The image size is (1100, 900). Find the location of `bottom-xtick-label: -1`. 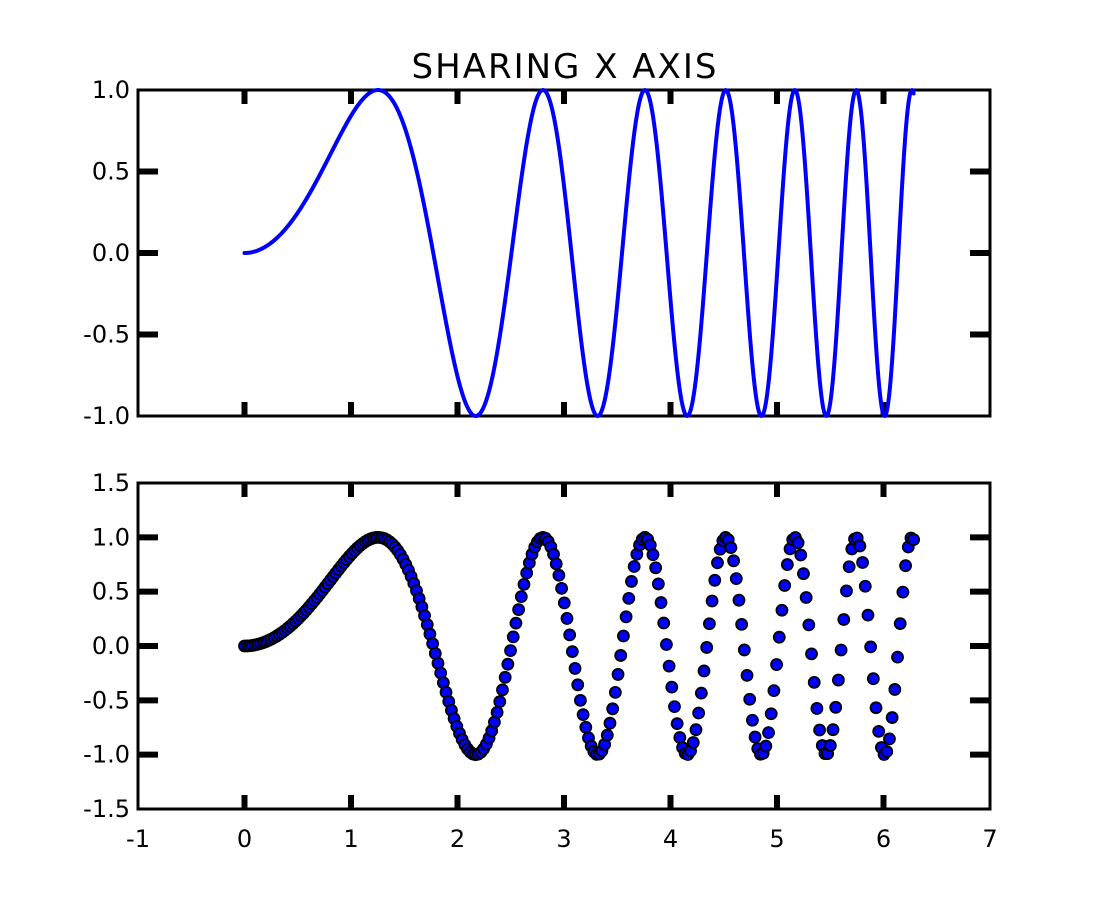

bottom-xtick-label: -1 is located at coordinates (138, 839).